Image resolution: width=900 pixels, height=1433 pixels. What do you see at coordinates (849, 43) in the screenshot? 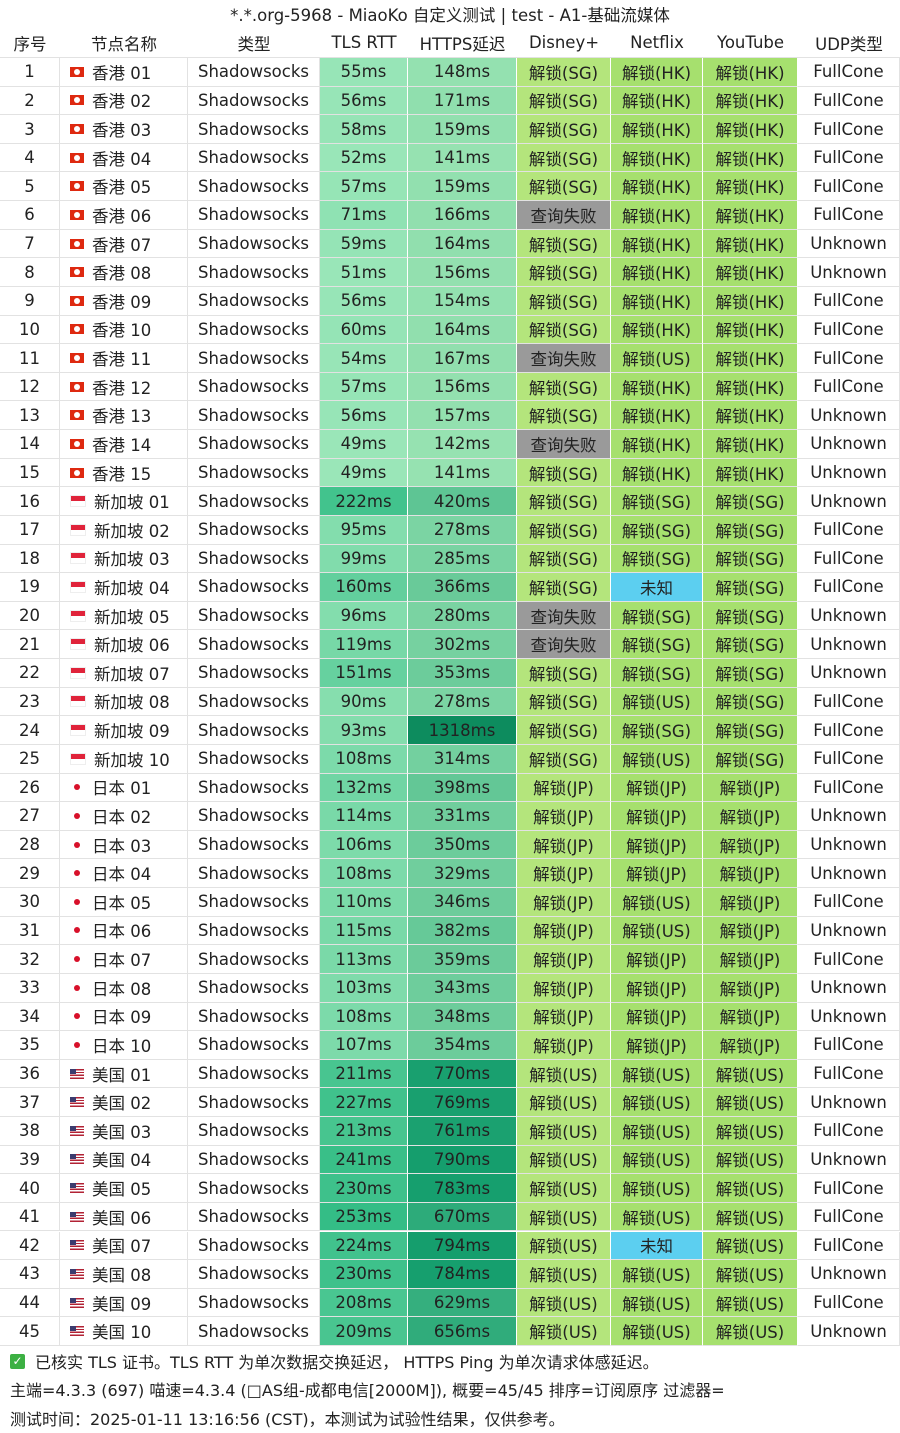
I see `header-cell: UDP类型` at bounding box center [849, 43].